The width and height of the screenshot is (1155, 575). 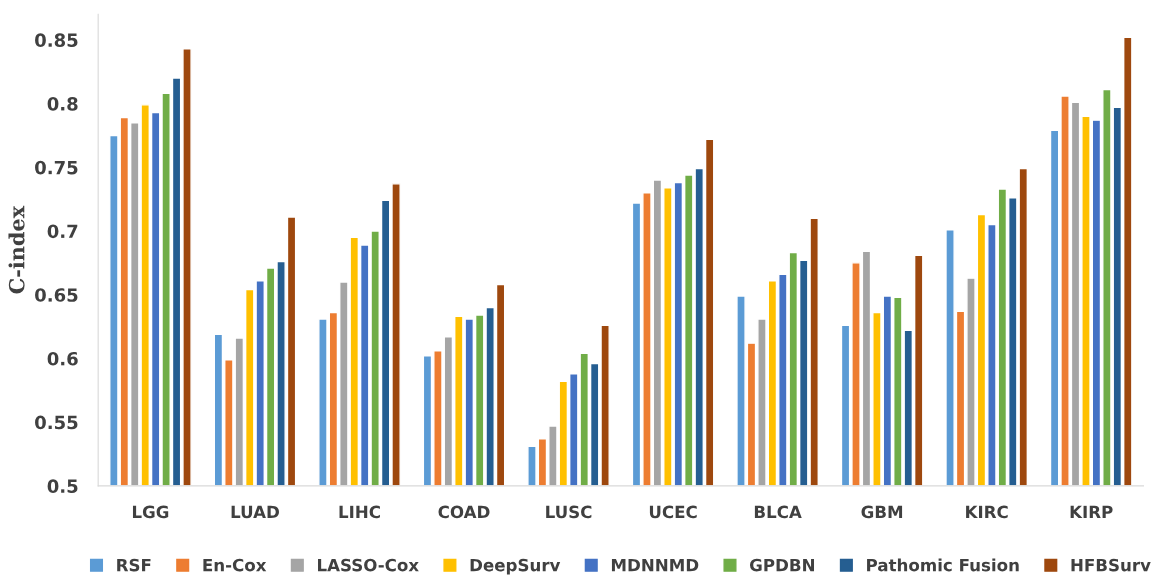 What do you see at coordinates (655, 565) in the screenshot?
I see `legend-label: MDNNMD` at bounding box center [655, 565].